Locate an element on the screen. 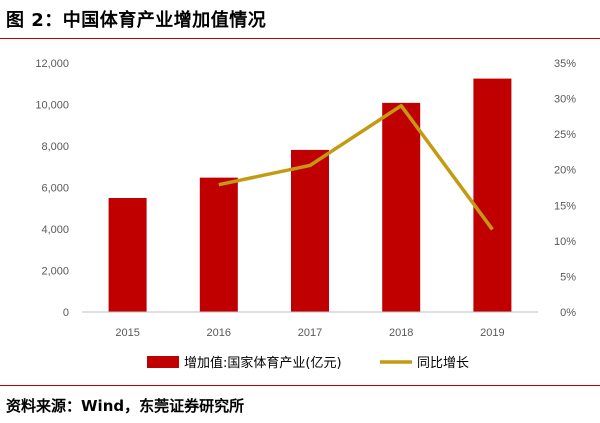  x-tick-label: 2019 is located at coordinates (492, 333).